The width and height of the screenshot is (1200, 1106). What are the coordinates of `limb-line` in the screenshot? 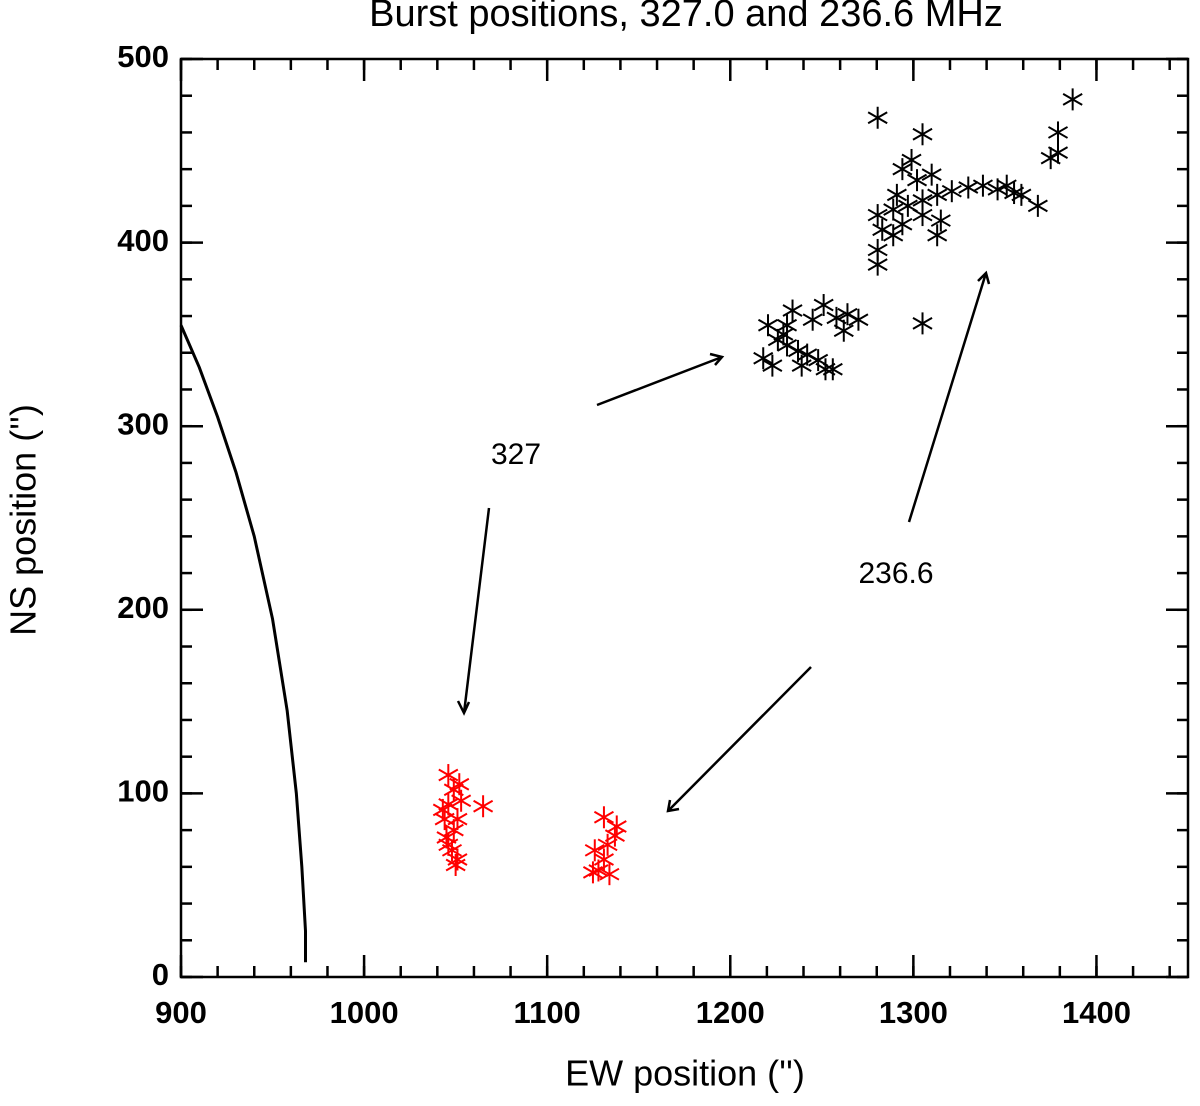 It's located at (243, 643).